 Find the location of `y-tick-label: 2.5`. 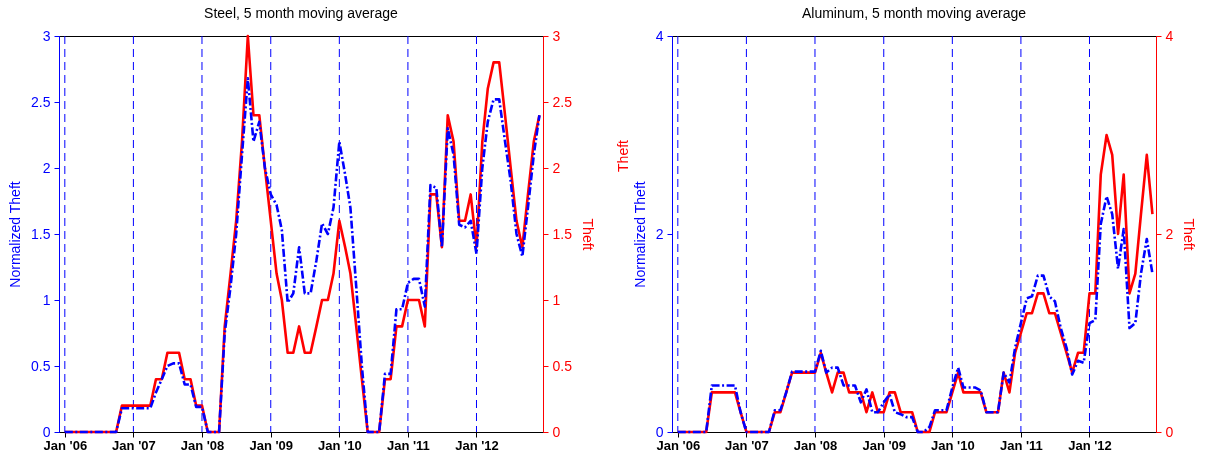

y-tick-label: 2.5 is located at coordinates (41, 101).